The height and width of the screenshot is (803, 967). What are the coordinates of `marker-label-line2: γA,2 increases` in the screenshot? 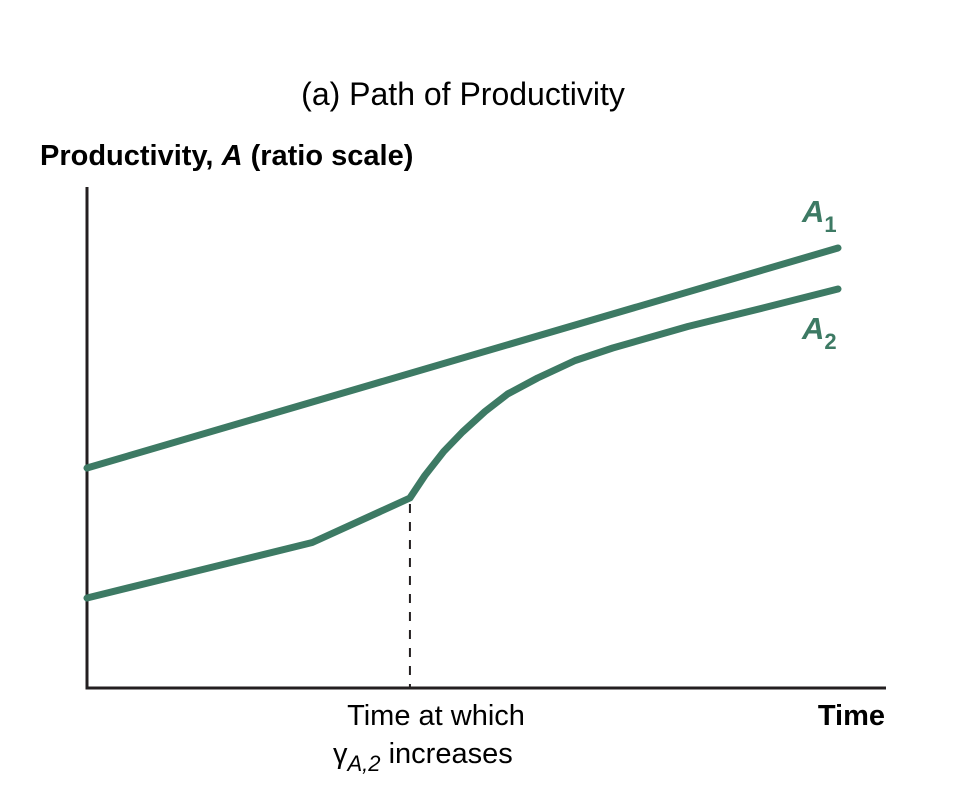 It's located at (423, 757).